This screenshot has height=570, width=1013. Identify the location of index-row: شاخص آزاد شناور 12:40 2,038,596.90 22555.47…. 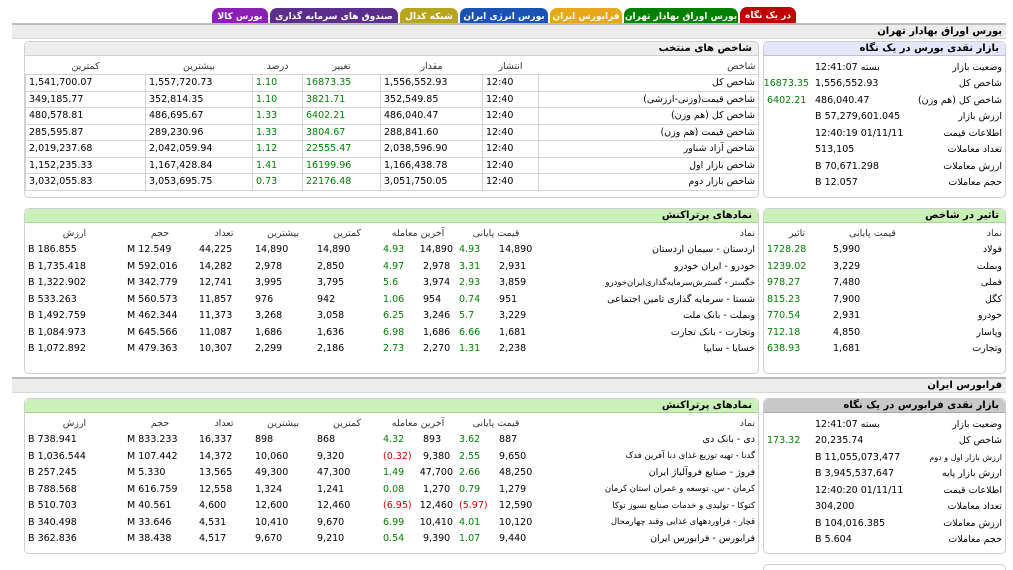
(391, 149).